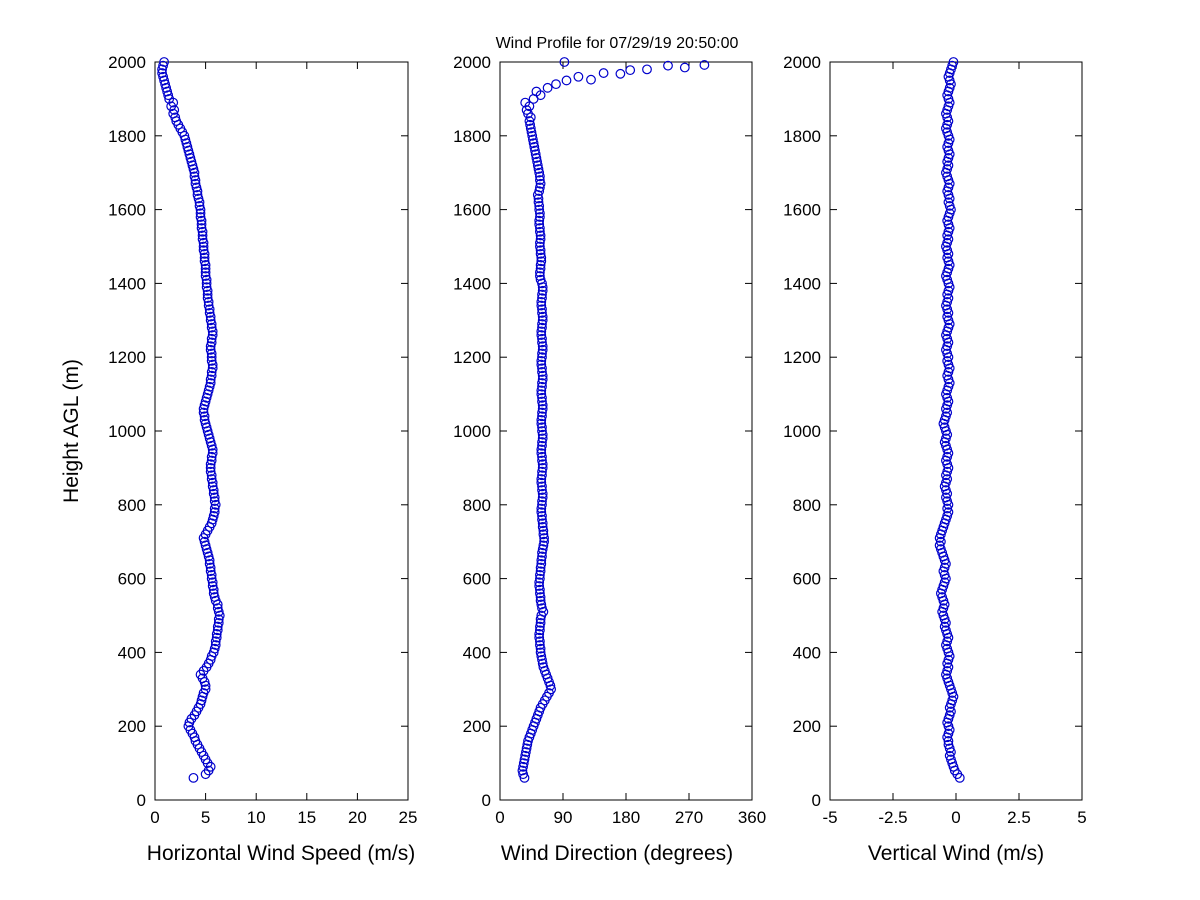 Image resolution: width=1200 pixels, height=900 pixels. I want to click on y-tick-label: 1800, so click(127, 136).